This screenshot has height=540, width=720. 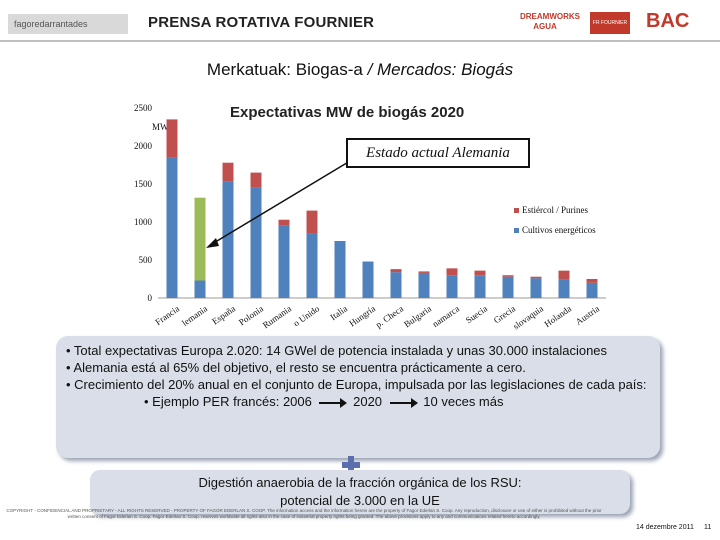 What do you see at coordinates (360, 41) in the screenshot?
I see `header-divider` at bounding box center [360, 41].